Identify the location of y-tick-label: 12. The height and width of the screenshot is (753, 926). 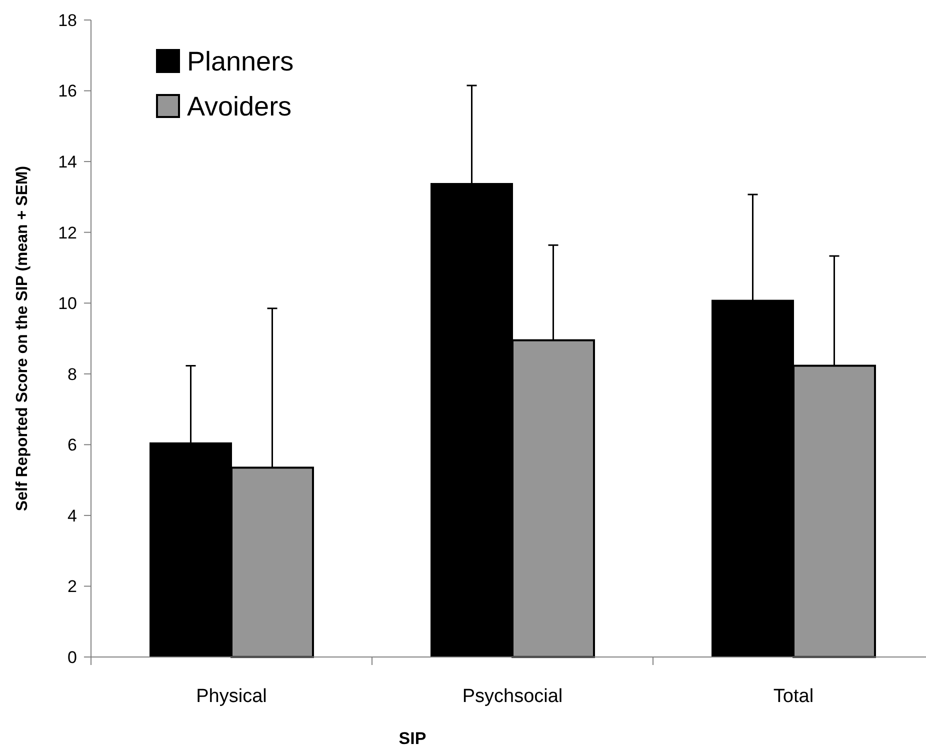
(67, 232).